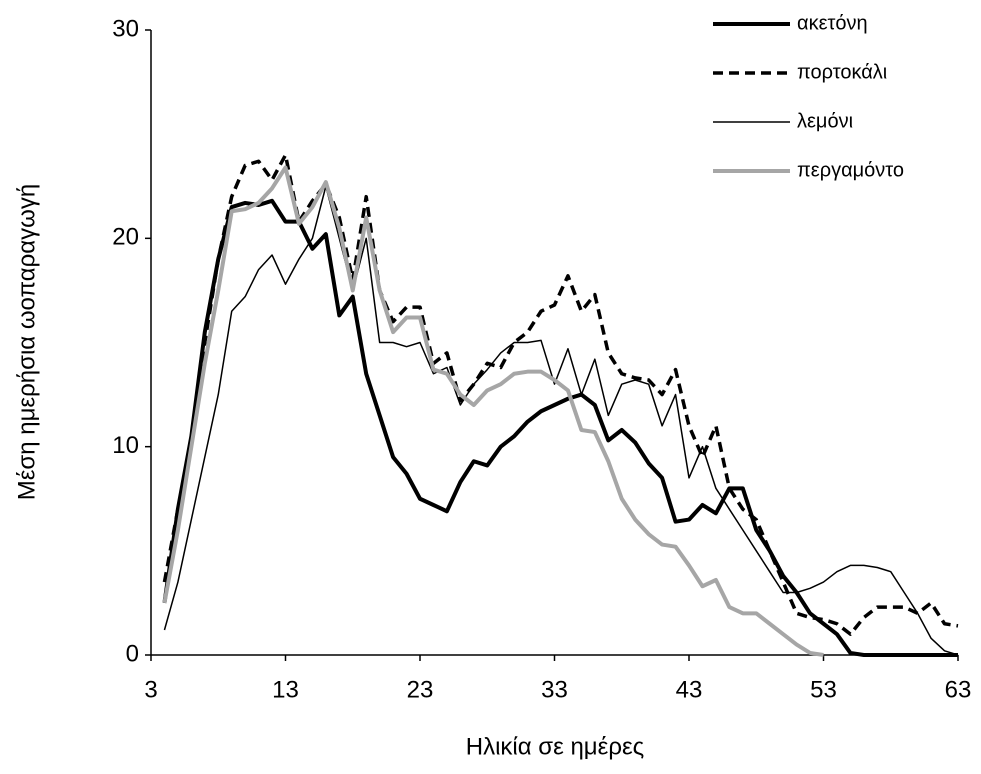 The image size is (981, 774). I want to click on x-tick-label: 63, so click(958, 689).